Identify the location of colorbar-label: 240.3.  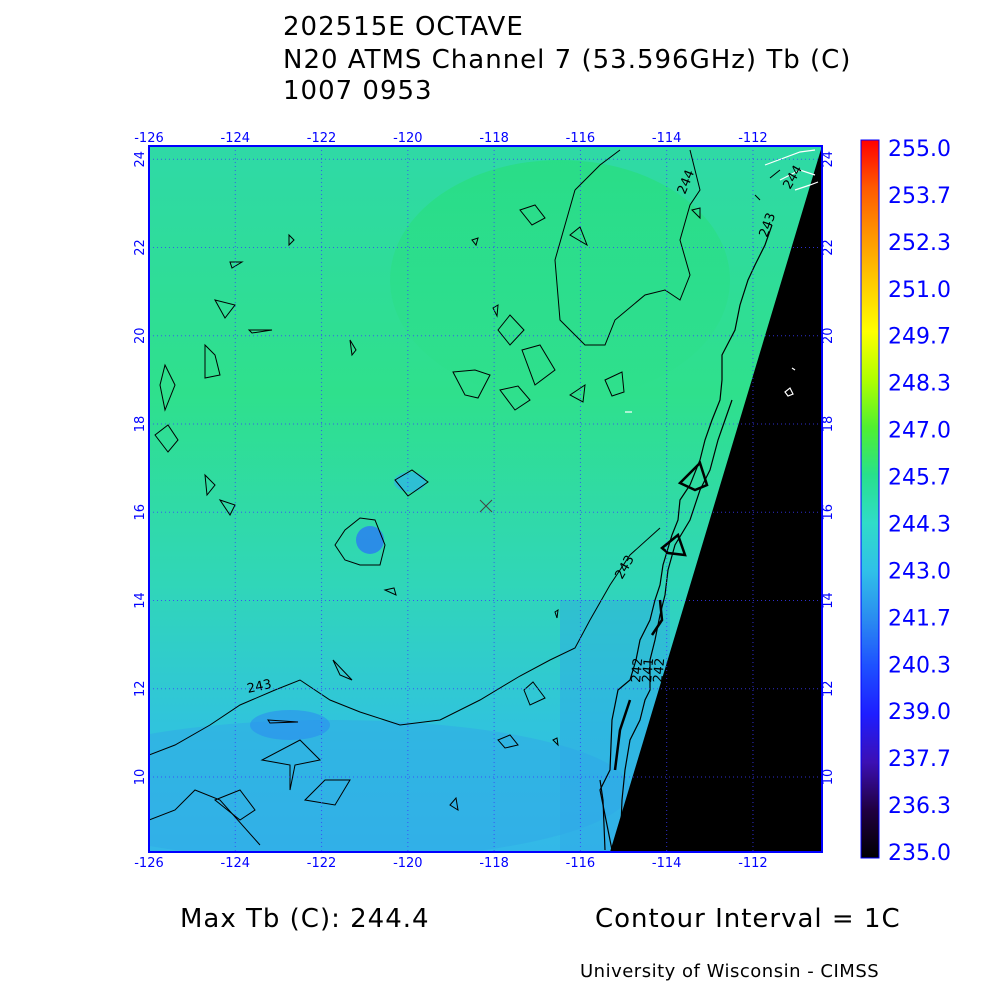
(919, 665).